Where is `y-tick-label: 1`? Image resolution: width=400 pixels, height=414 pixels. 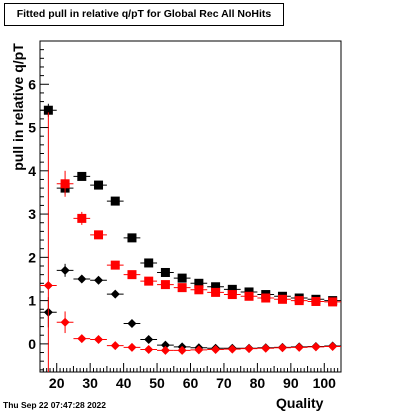
y-tick-label: 1 is located at coordinates (32, 301).